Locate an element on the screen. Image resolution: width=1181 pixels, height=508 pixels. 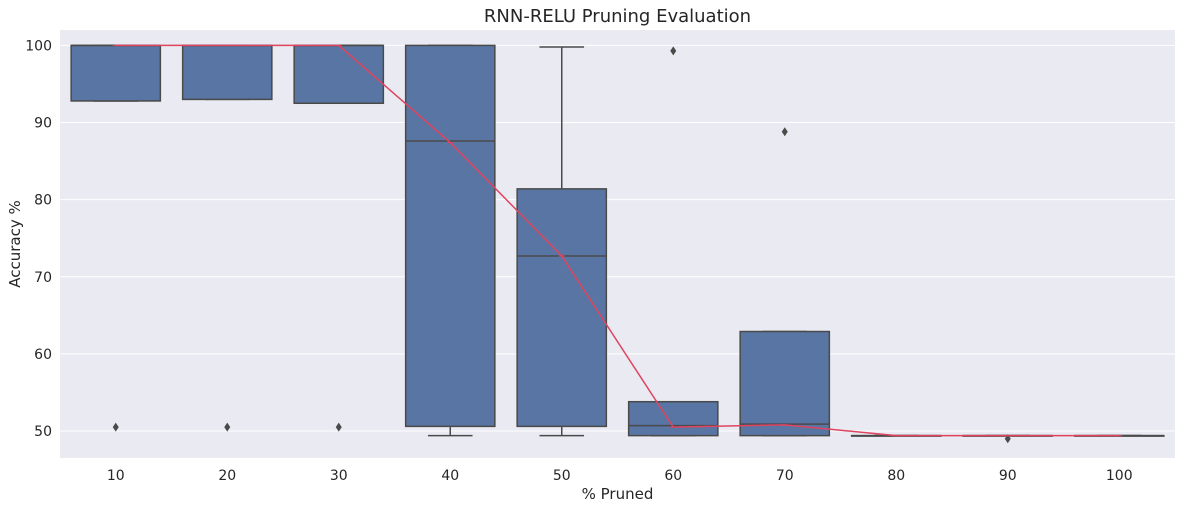
chart-title: RNN-RELU Pruning Evaluation is located at coordinates (617, 16).